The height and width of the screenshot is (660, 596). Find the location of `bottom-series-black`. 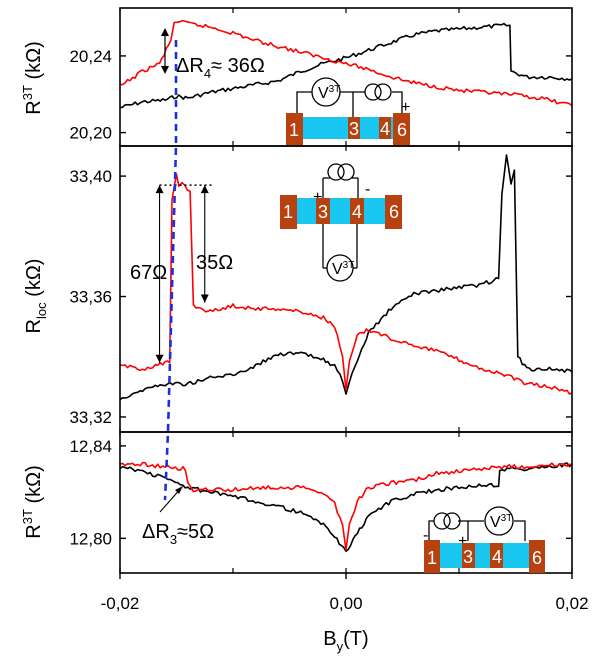

bottom-series-black is located at coordinates (346, 507).